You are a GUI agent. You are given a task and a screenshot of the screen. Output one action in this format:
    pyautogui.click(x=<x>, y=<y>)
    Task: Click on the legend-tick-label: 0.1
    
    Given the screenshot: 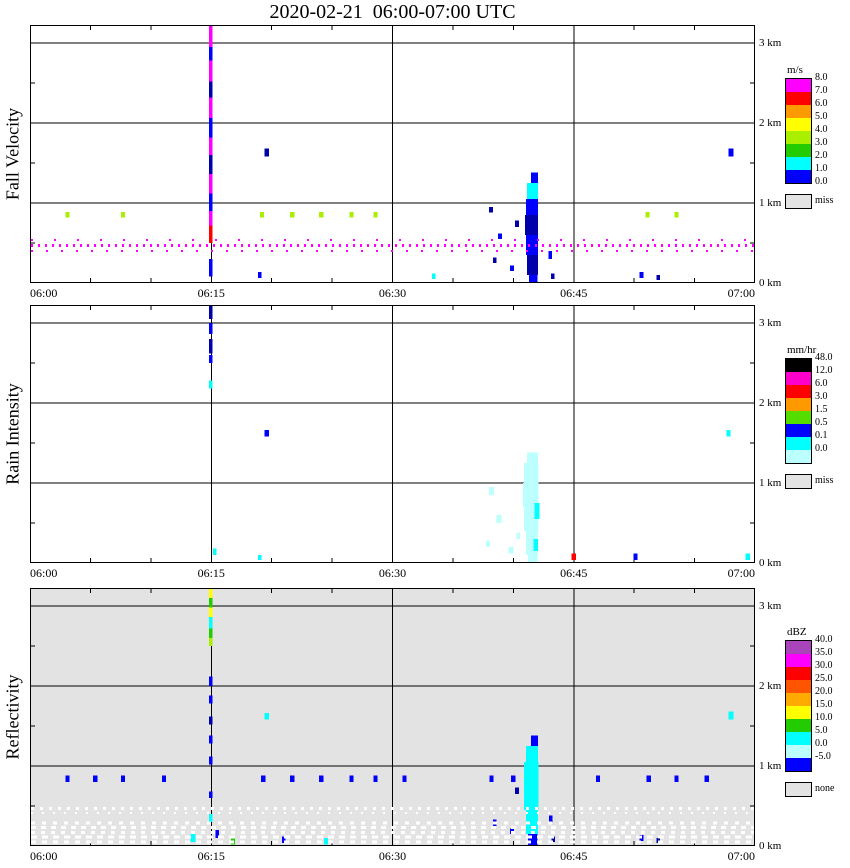 What is the action you would take?
    pyautogui.click(x=821, y=435)
    